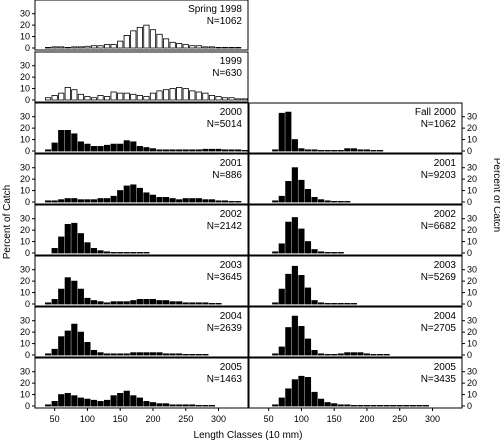 The width and height of the screenshot is (500, 443). Describe the element at coordinates (439, 226) in the screenshot. I see `panel-n-label: N=6682` at that location.